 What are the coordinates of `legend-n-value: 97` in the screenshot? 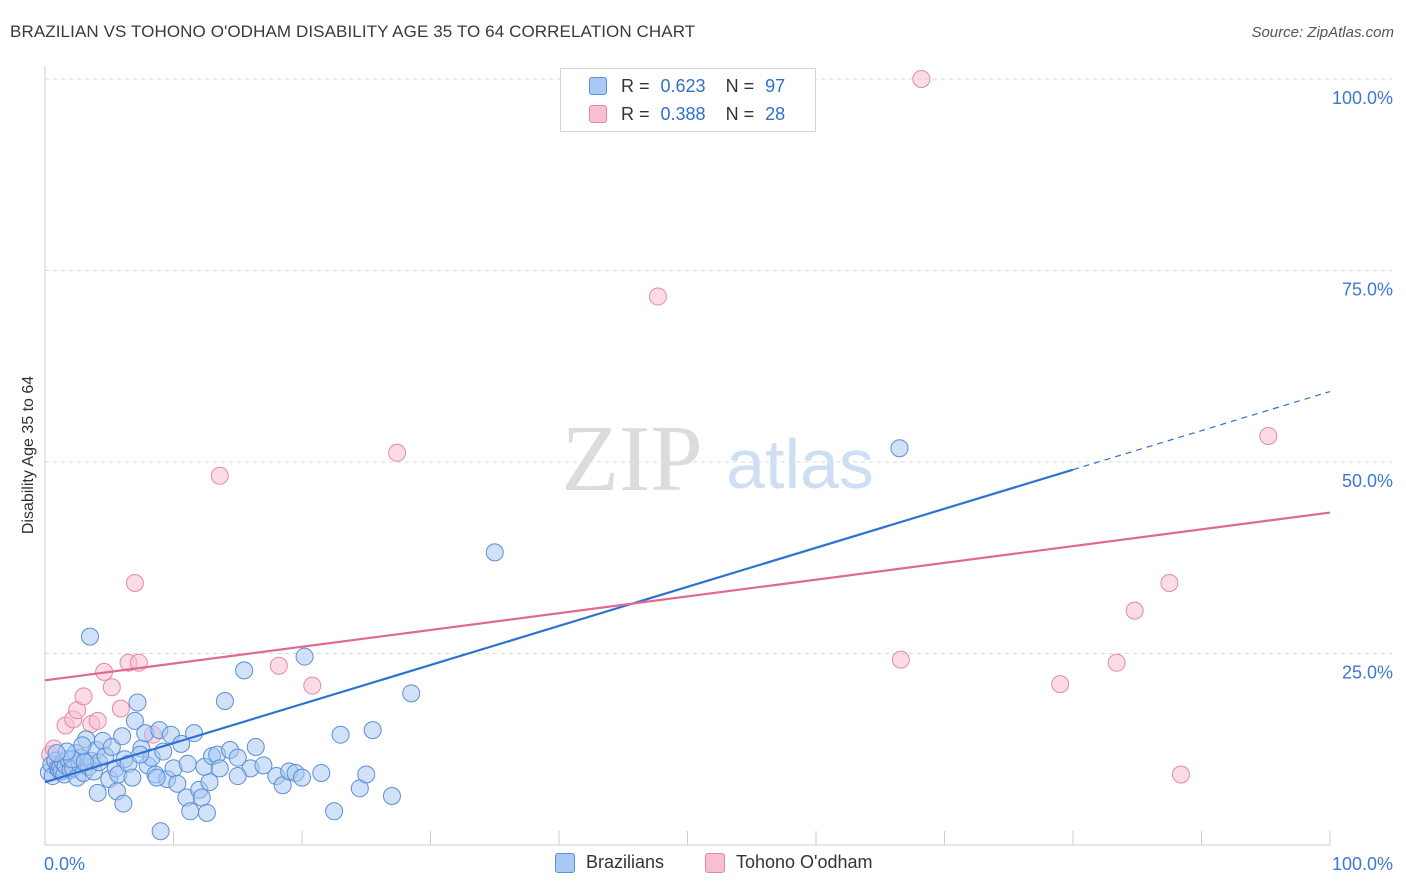 It's located at (775, 85).